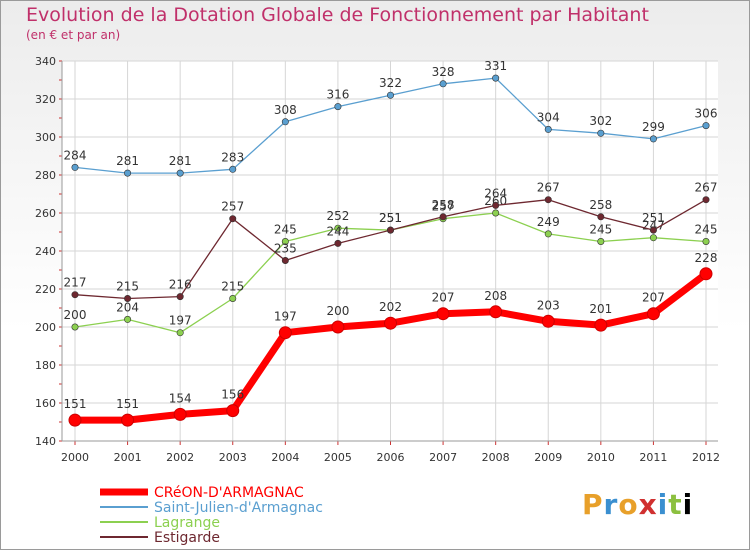 The width and height of the screenshot is (750, 550). I want to click on x-tick-label: 2002, so click(180, 457).